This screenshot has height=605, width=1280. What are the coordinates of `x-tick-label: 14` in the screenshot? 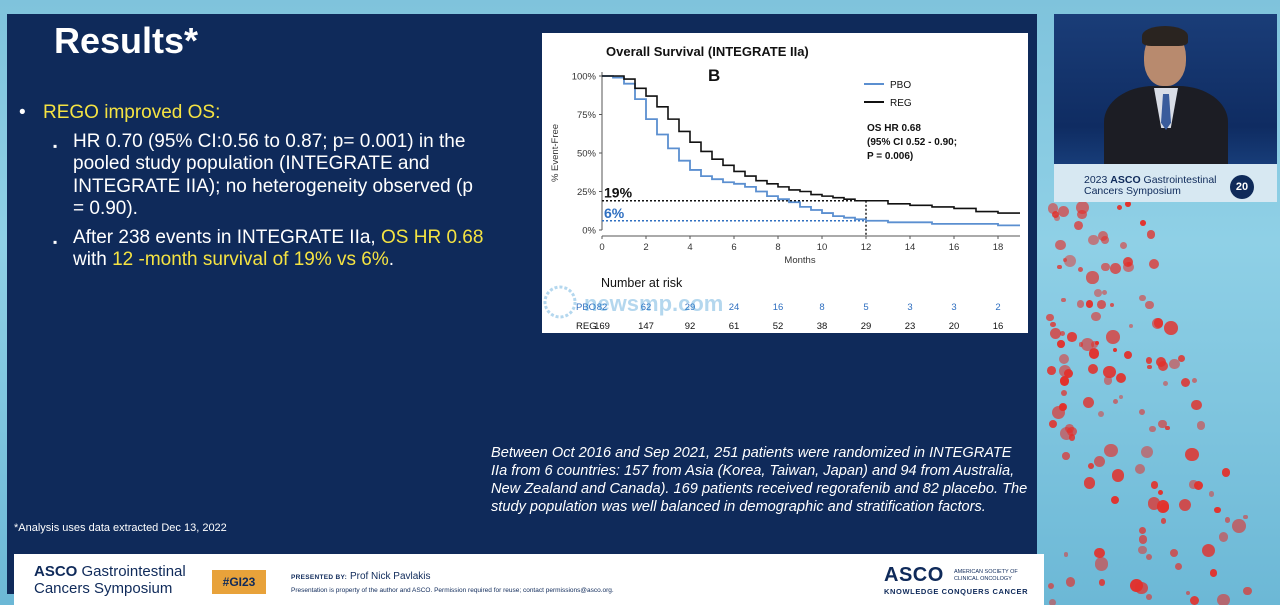 It's located at (910, 247).